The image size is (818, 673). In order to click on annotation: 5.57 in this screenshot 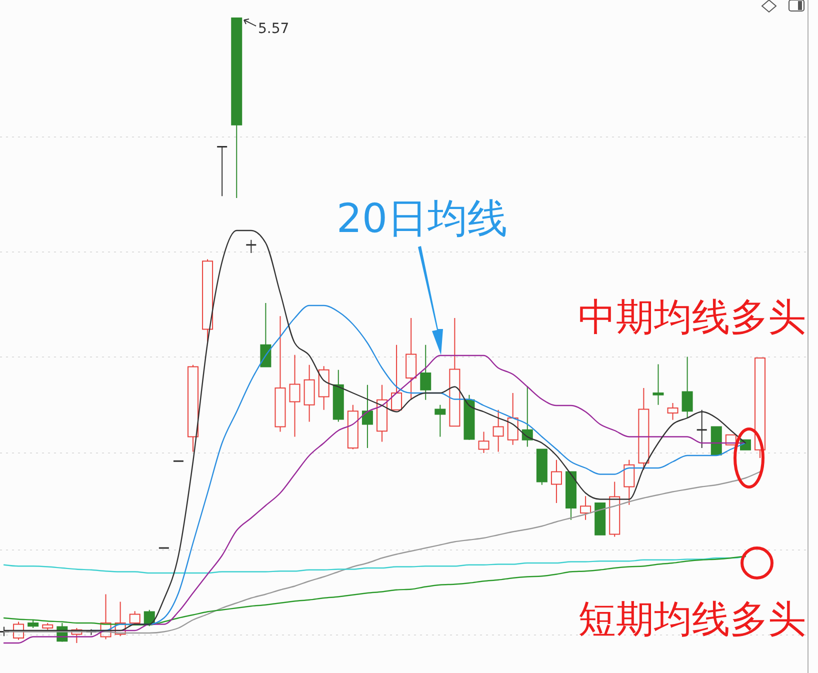, I will do `click(274, 29)`.